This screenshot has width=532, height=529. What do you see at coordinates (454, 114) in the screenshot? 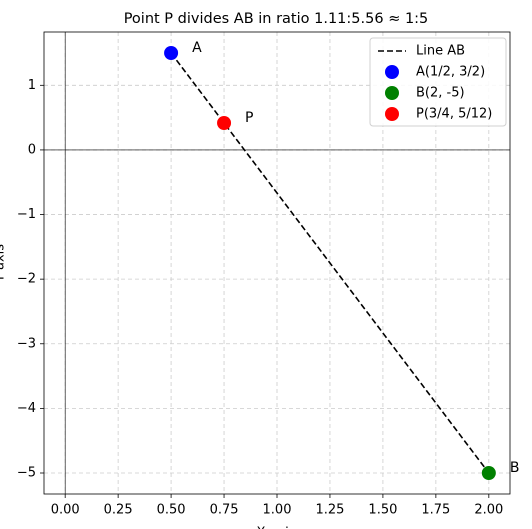
I see `legend-label: P(3/4, 5/12)` at bounding box center [454, 114].